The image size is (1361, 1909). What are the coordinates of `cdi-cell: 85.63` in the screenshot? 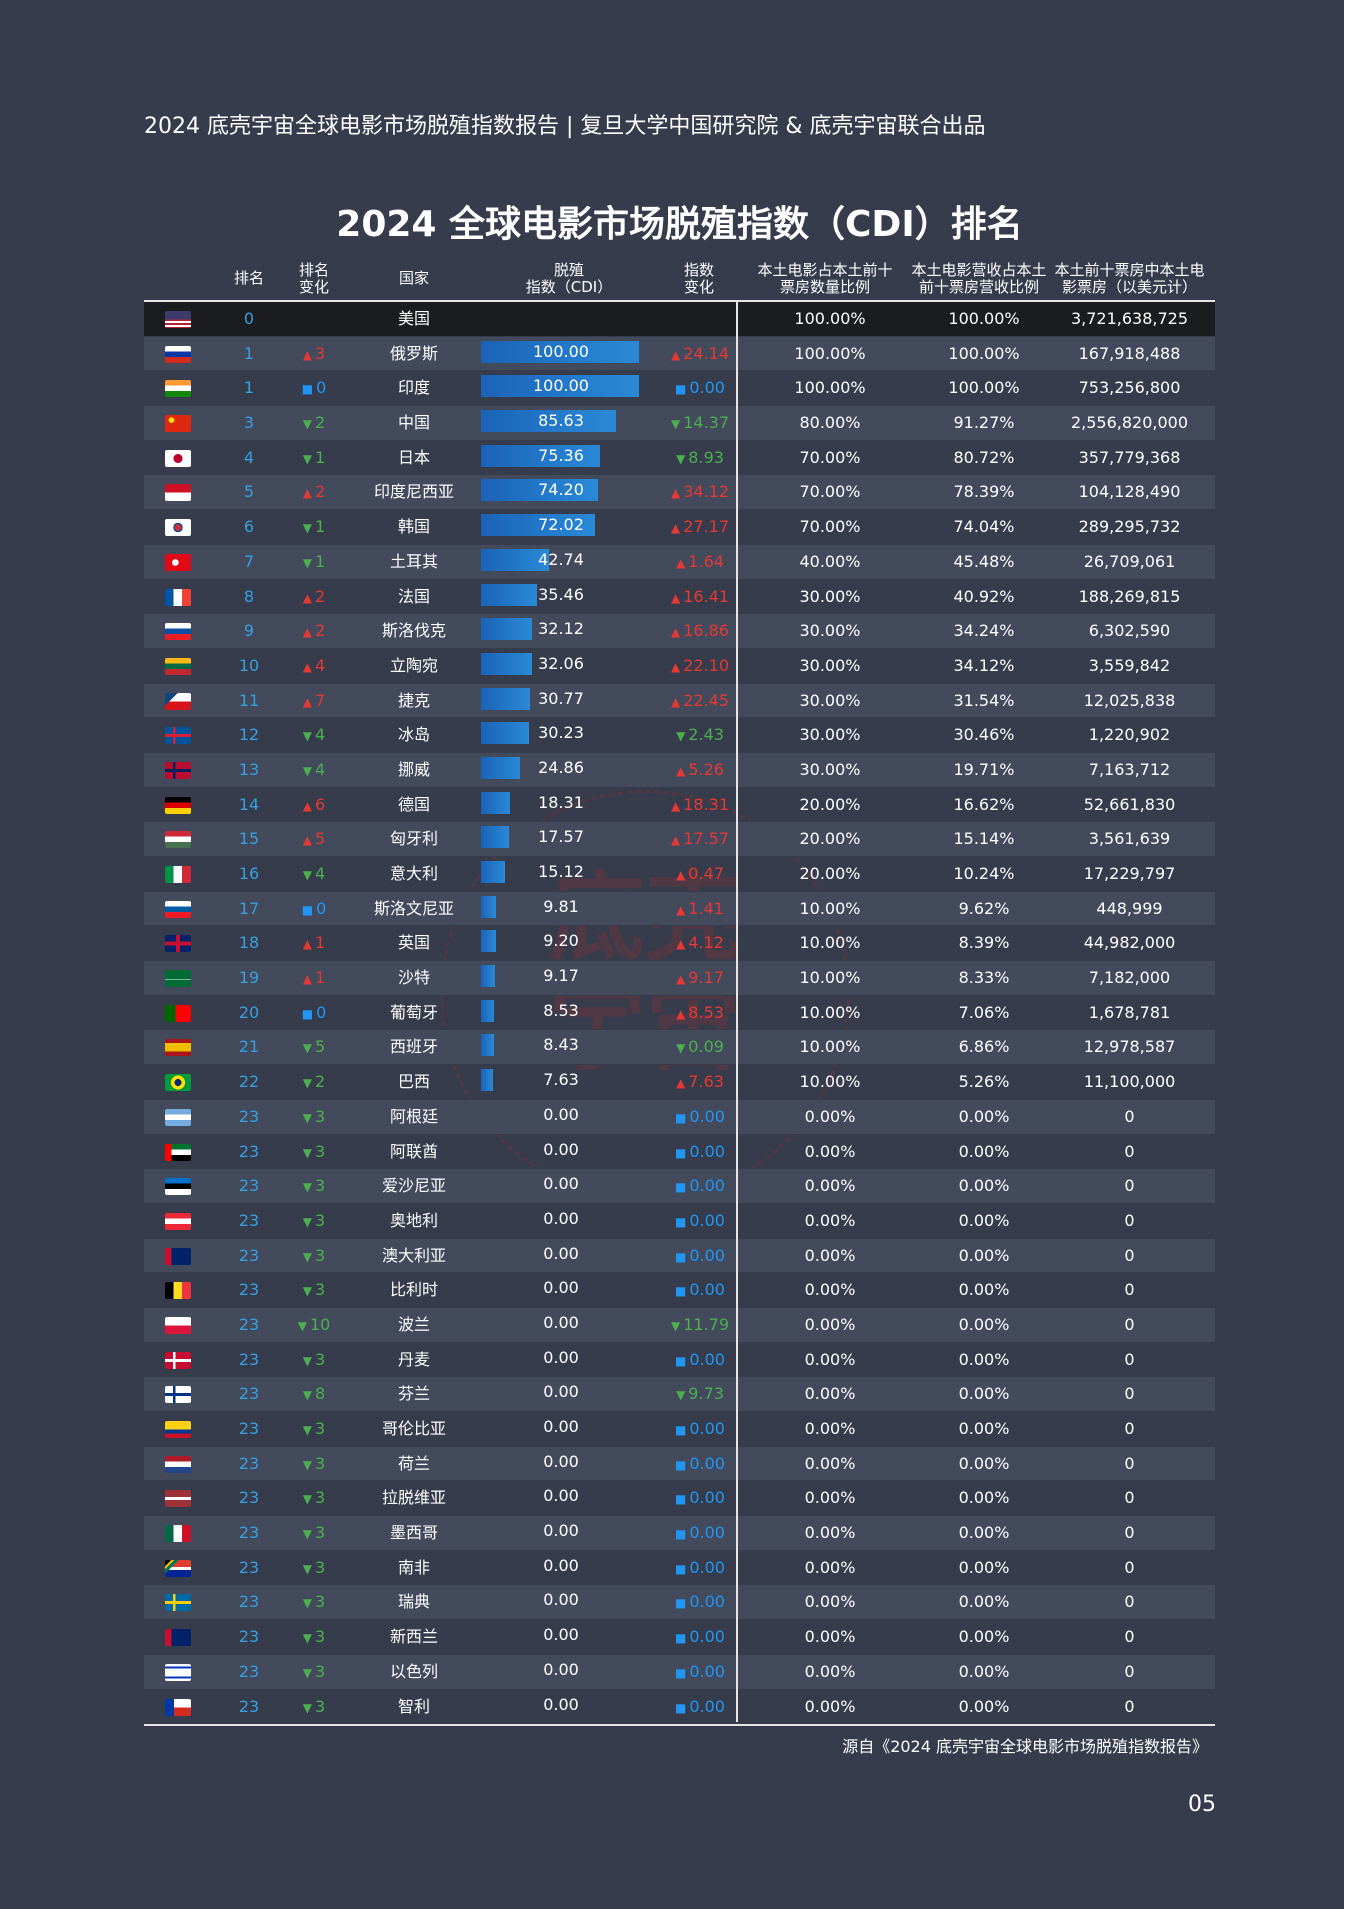 It's located at (561, 423).